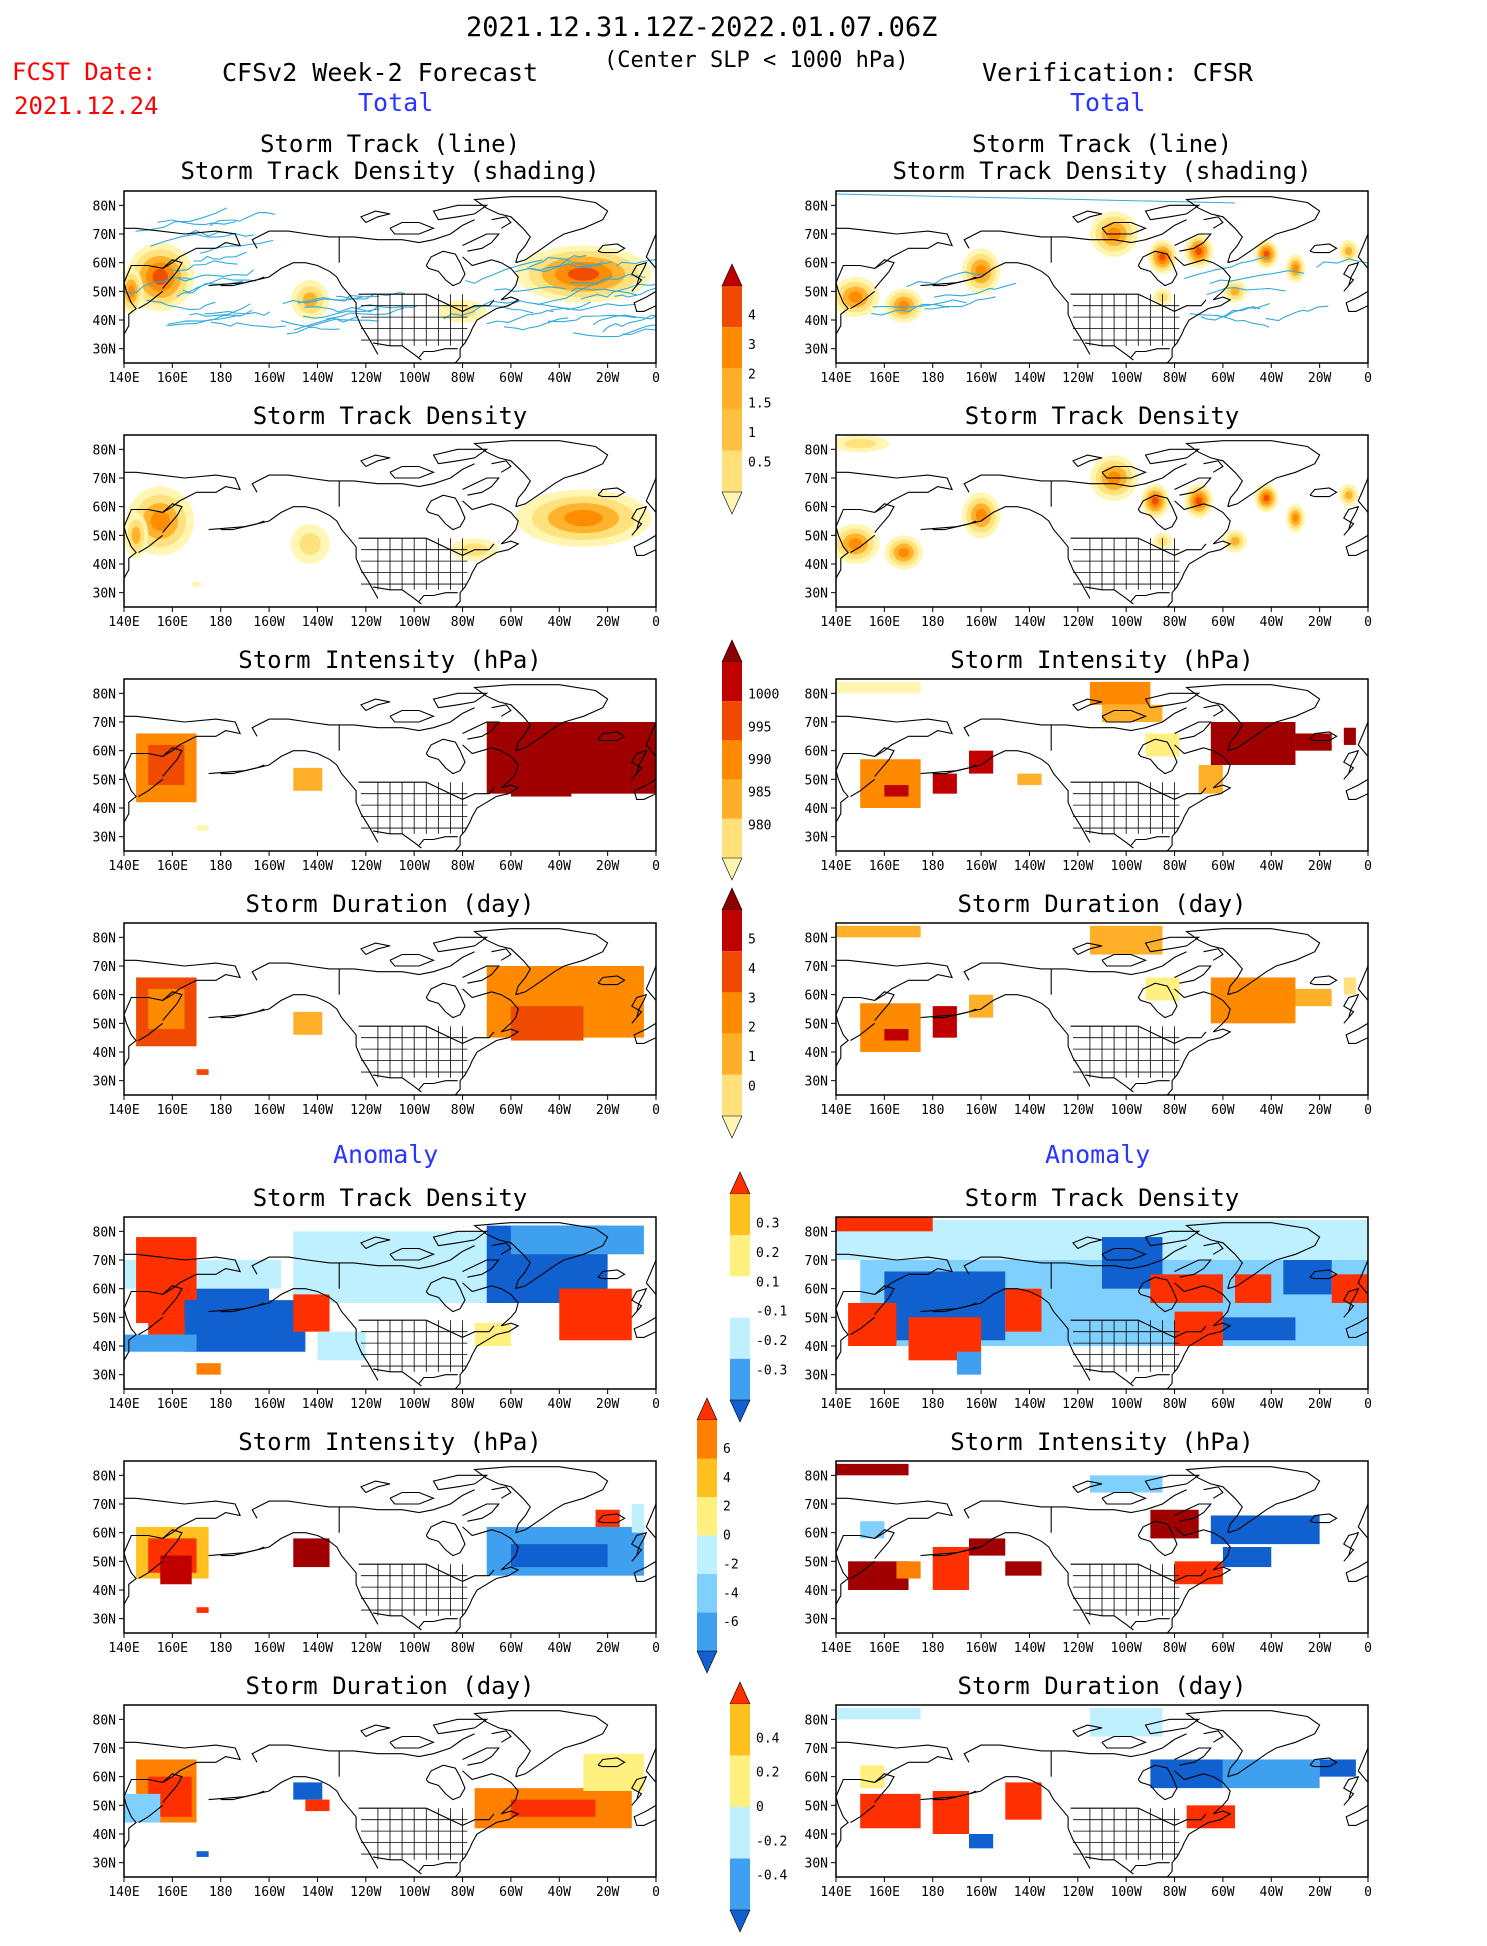 This screenshot has width=1487, height=1946. I want to click on lon-tick-label: 180, so click(932, 378).